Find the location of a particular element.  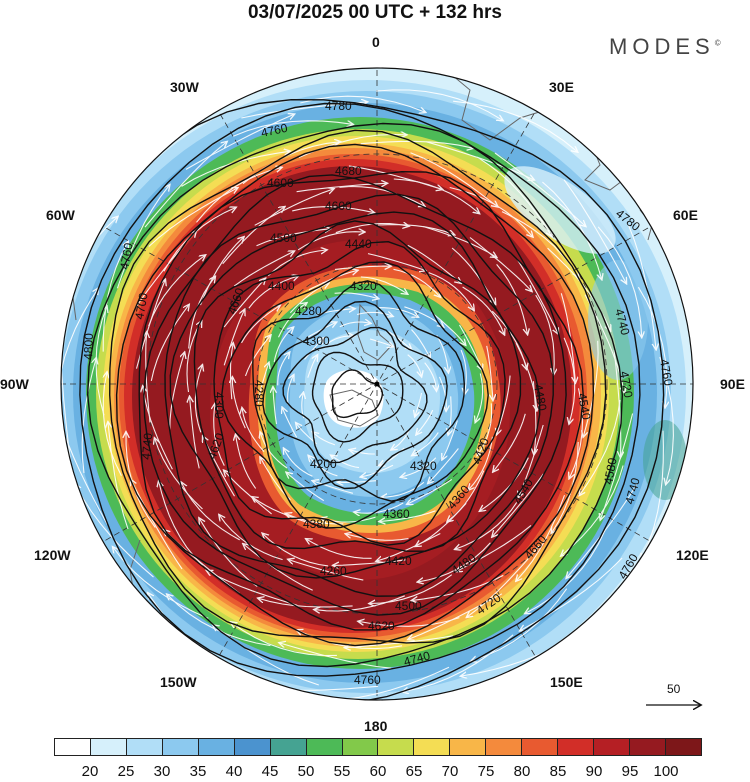

colorbar-tick-label: 35 is located at coordinates (198, 771).